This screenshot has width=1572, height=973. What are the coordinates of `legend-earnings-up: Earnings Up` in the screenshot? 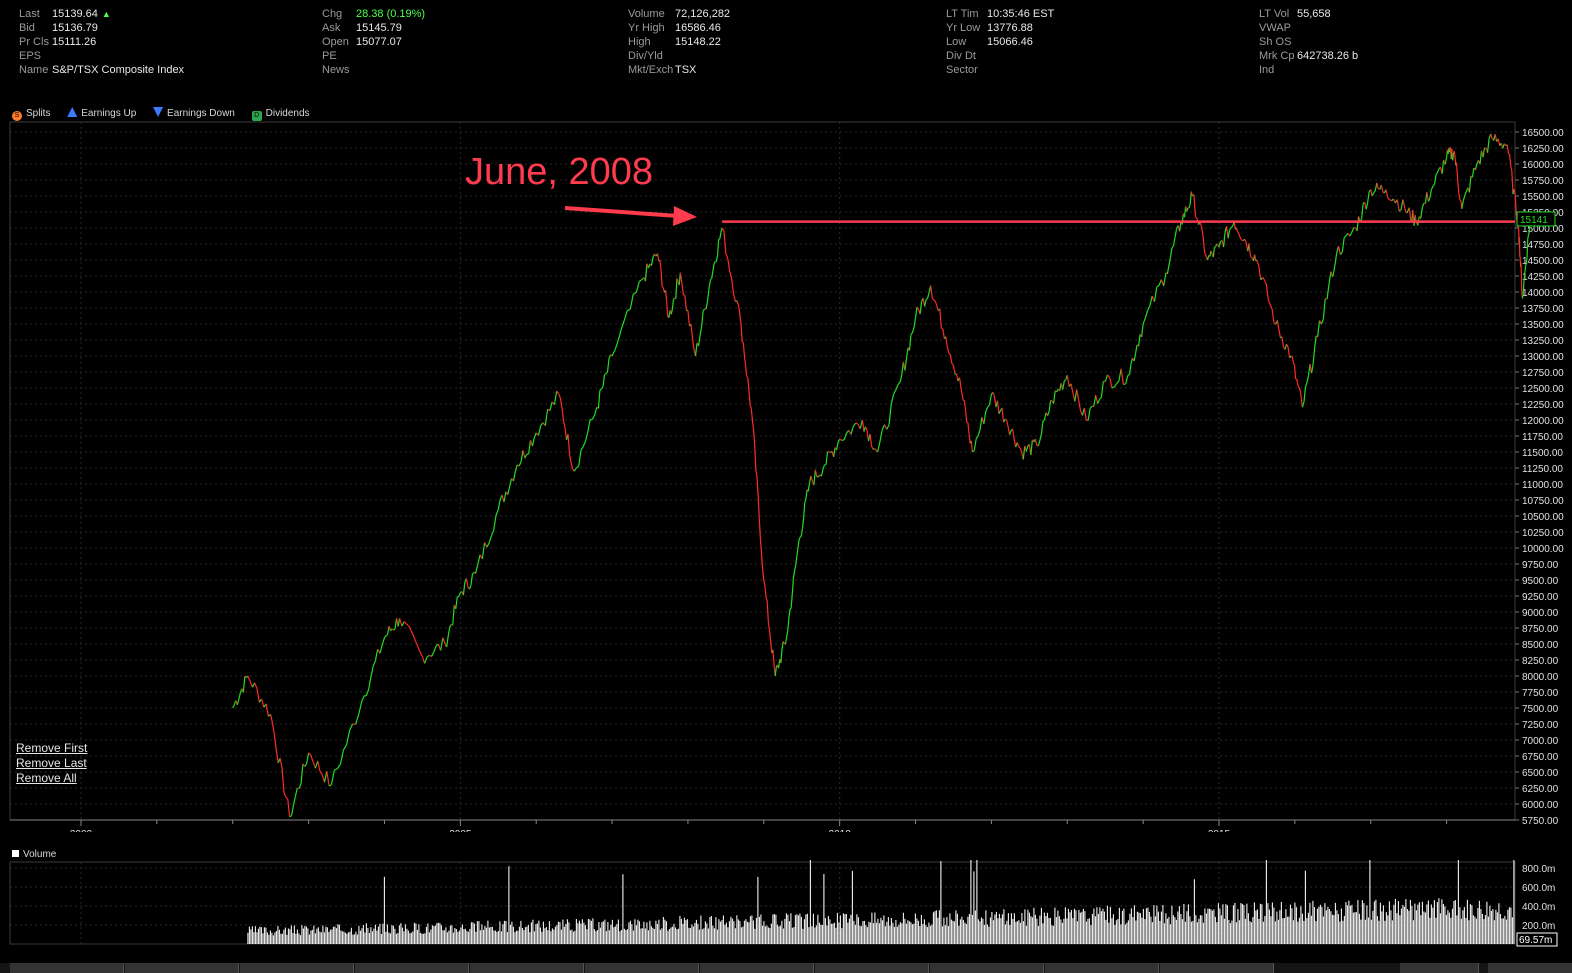 It's located at (101, 113).